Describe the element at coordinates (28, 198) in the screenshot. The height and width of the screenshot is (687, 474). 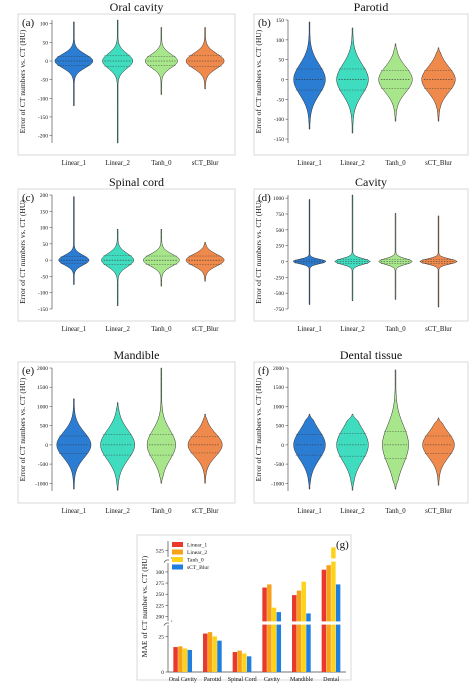
I see `panel-label: (c)` at that location.